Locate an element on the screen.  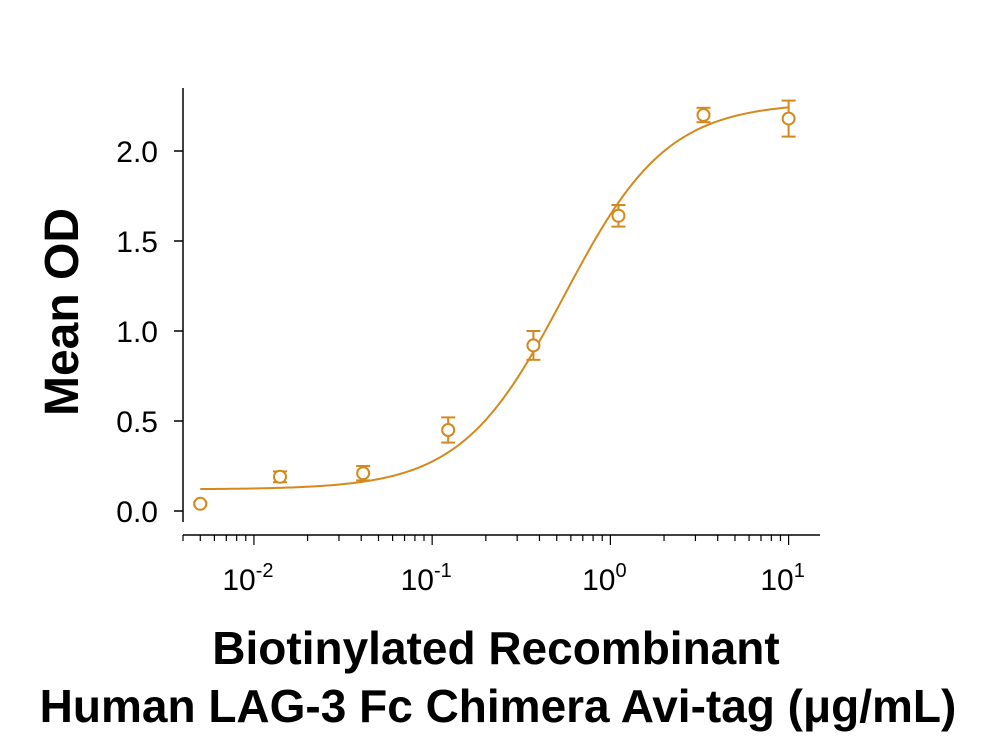
x-ticks: 10⁻² 10⁻¹ 10⁰ 10¹ is located at coordinates (493, 566).